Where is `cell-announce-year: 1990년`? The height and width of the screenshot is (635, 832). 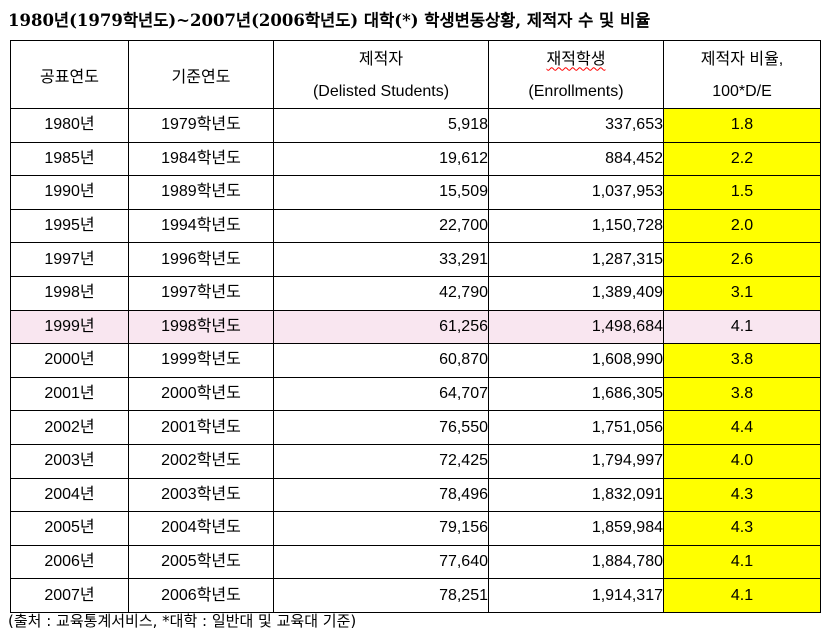
cell-announce-year: 1990년 is located at coordinates (69, 192).